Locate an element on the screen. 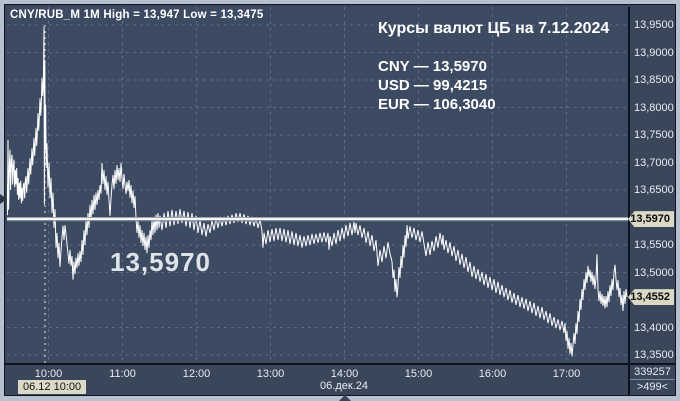 The width and height of the screenshot is (680, 401). y-tick-label: 13,6500 is located at coordinates (654, 190).